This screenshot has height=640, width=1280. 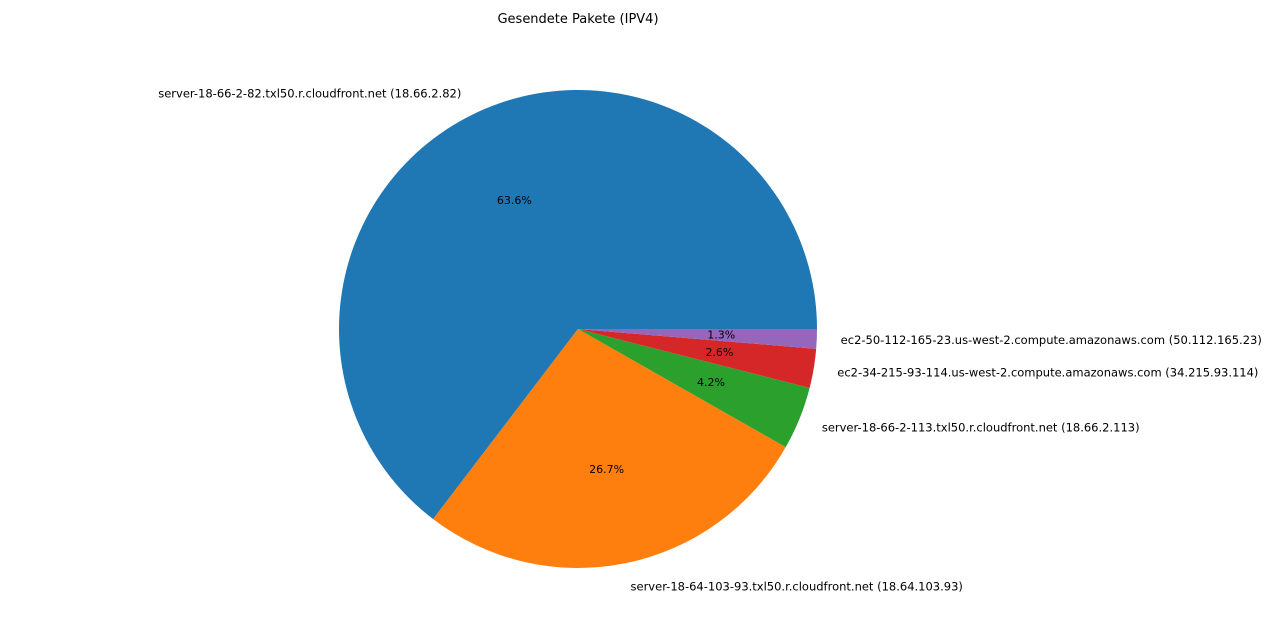 I want to click on percent-label-4: 2.6%, so click(x=719, y=352).